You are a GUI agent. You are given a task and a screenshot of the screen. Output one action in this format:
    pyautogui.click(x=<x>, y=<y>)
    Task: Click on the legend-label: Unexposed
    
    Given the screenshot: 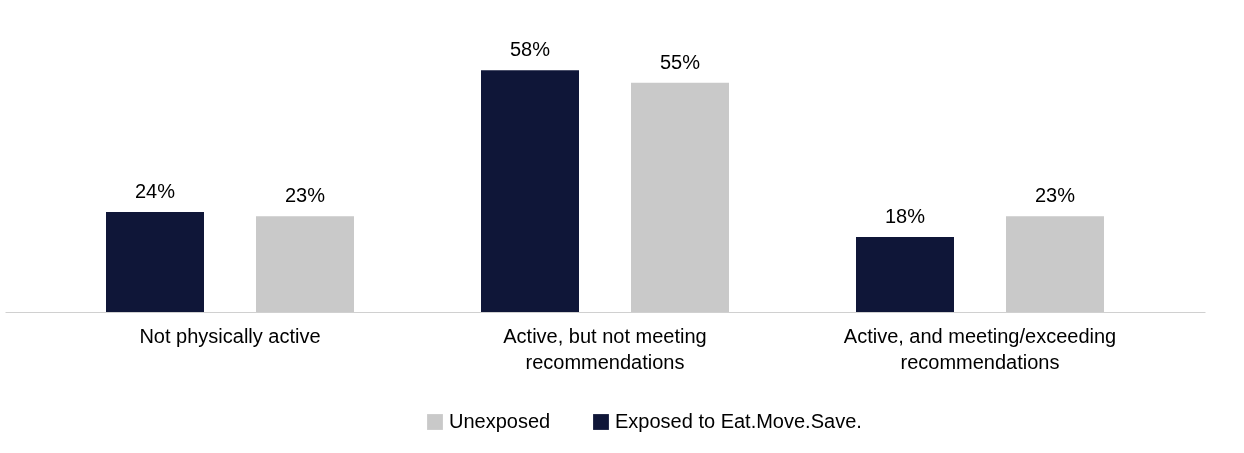 What is the action you would take?
    pyautogui.click(x=500, y=421)
    